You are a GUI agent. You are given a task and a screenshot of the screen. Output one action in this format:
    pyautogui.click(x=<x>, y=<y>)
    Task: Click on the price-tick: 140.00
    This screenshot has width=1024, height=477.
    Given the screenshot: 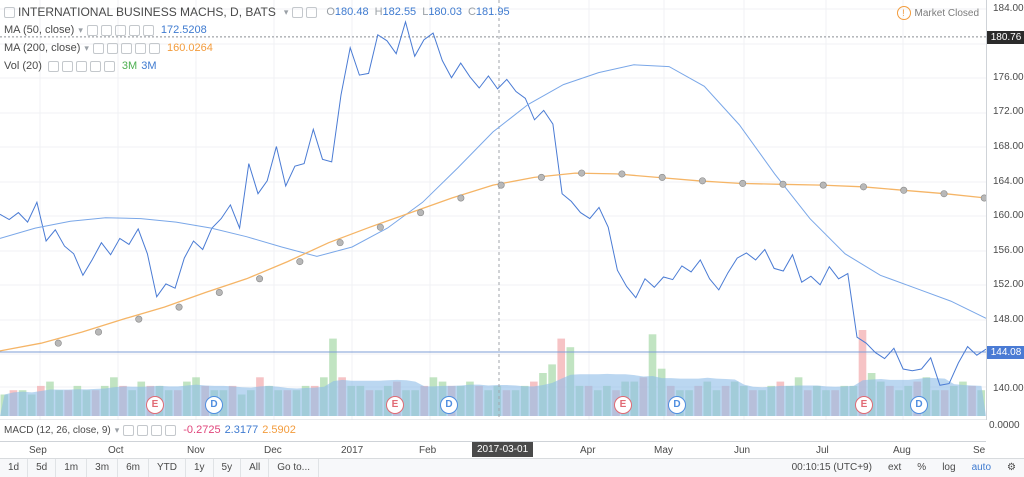 What is the action you would take?
    pyautogui.click(x=1008, y=388)
    